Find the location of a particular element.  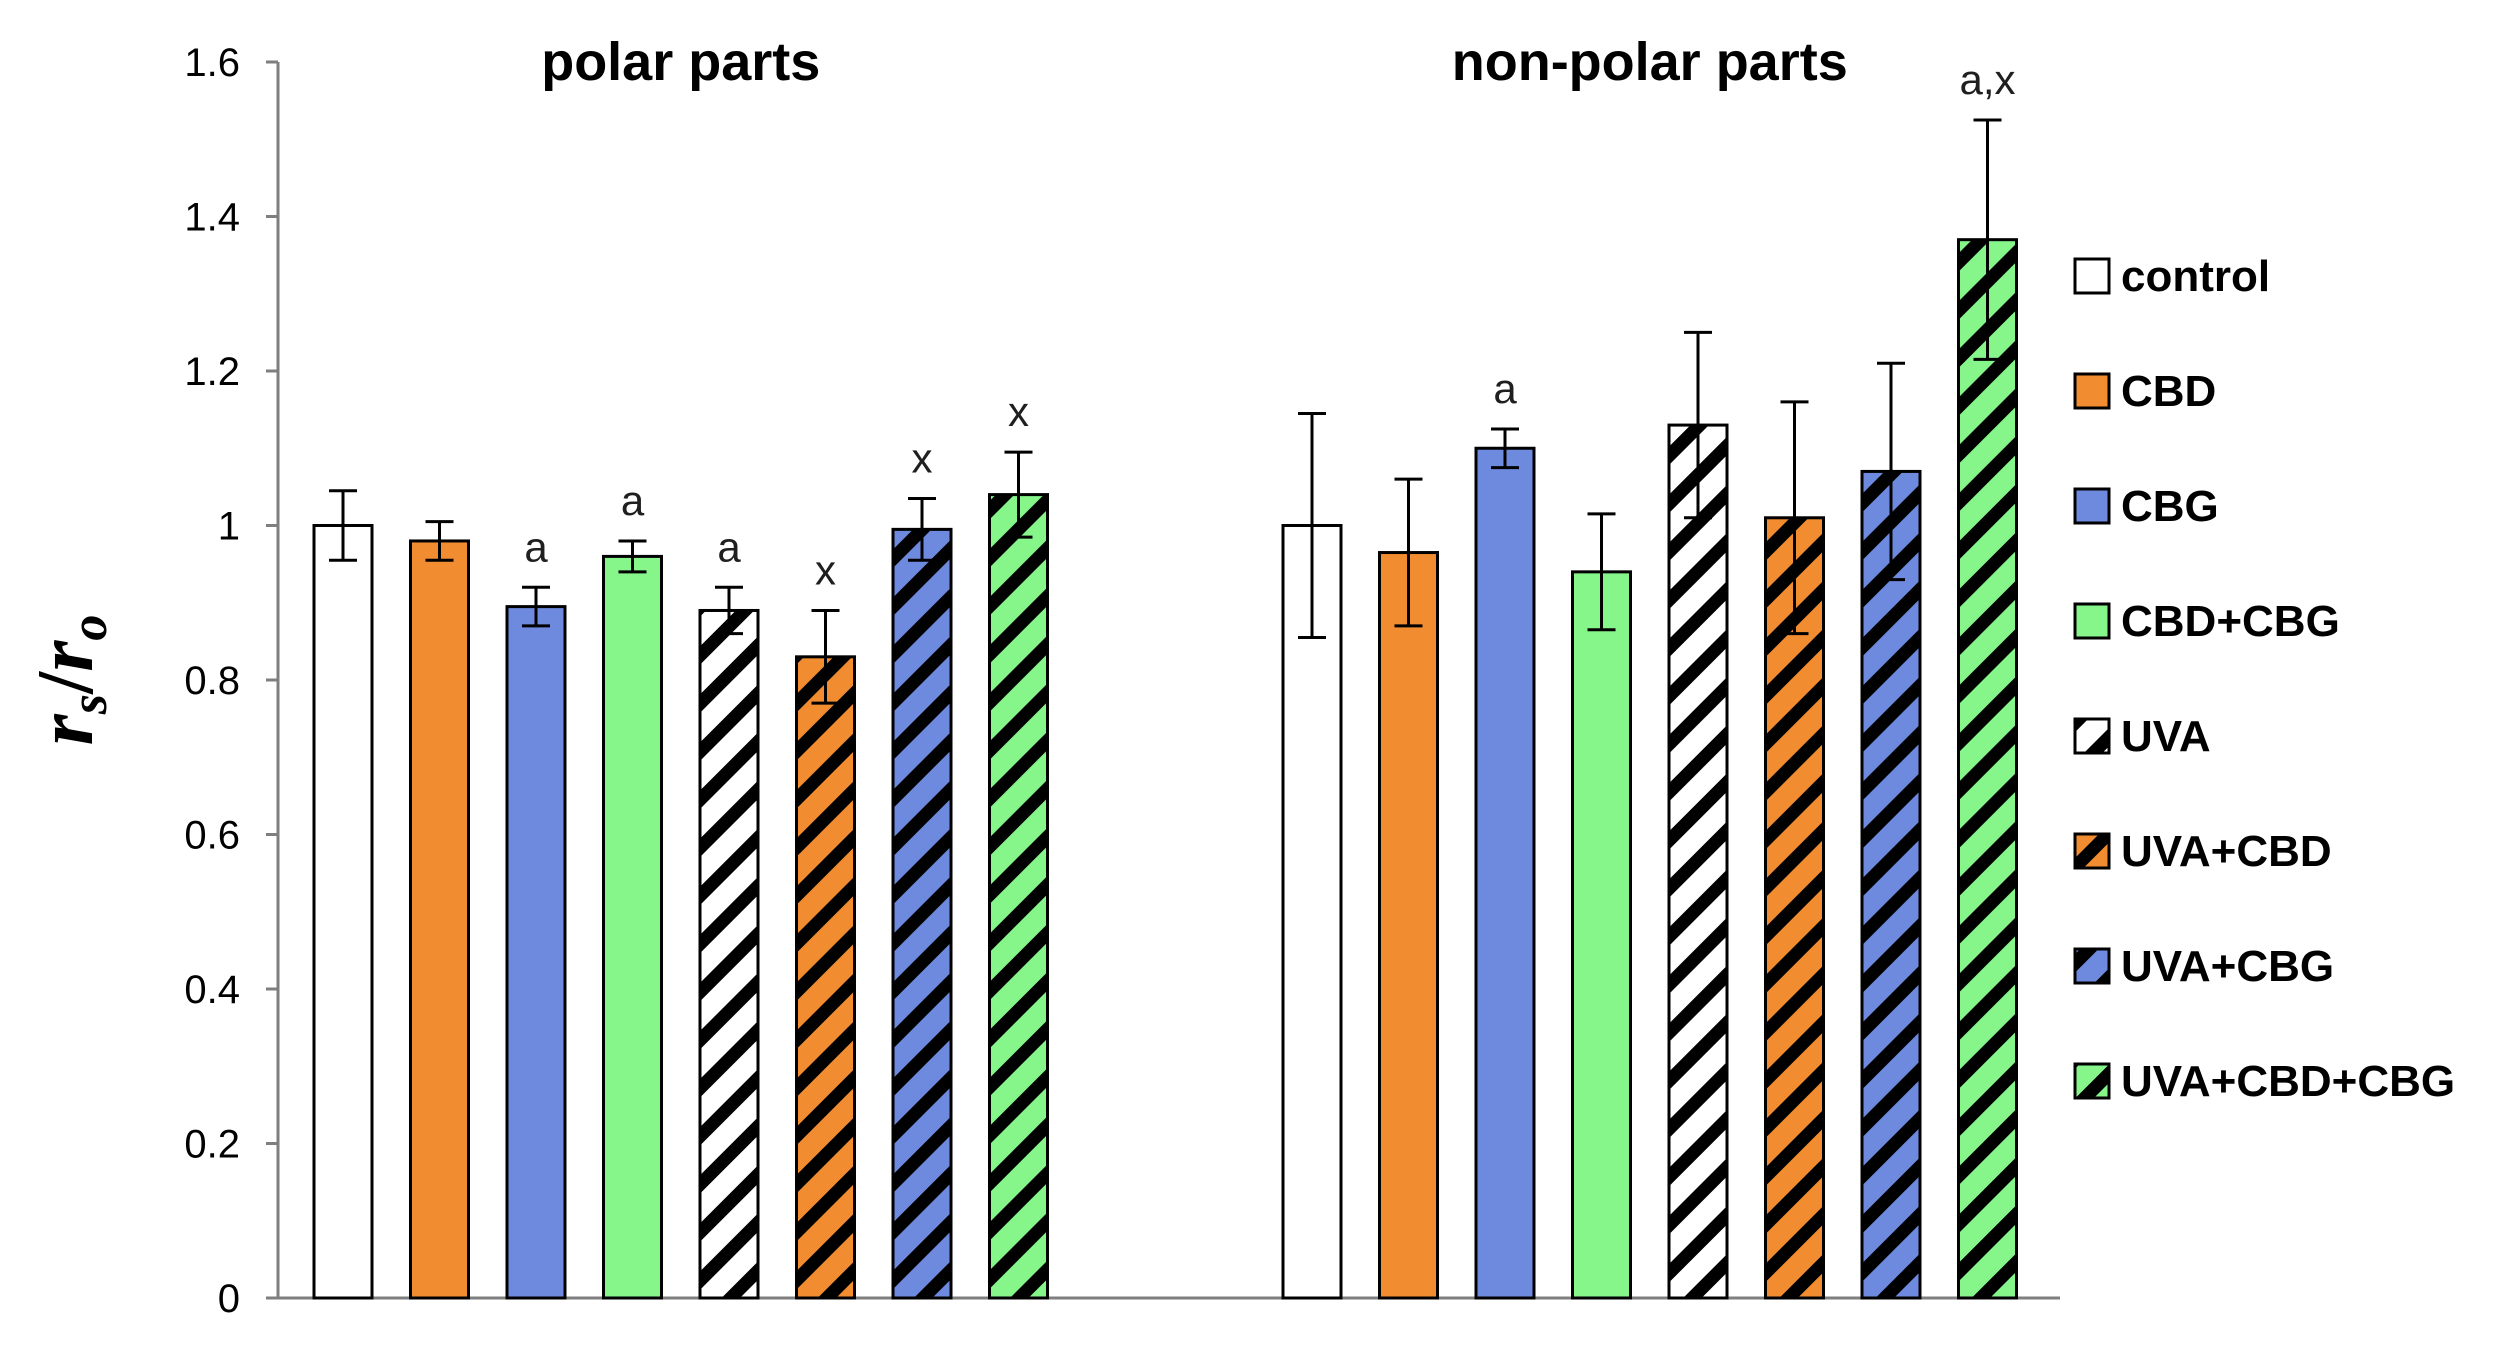

group-labels: polar parts non-polar parts is located at coordinates (1194, 62).